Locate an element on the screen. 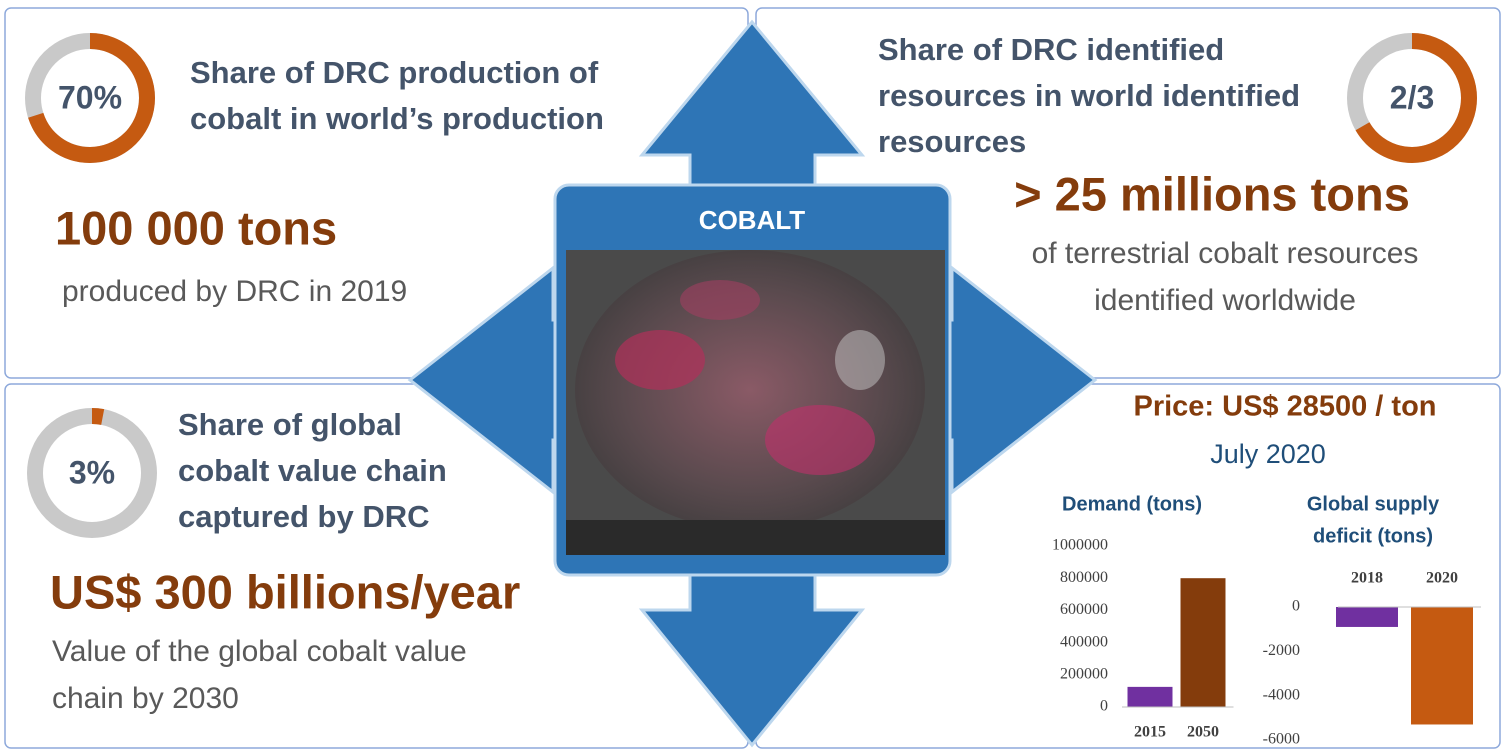  ring-label: 3% is located at coordinates (92, 472).